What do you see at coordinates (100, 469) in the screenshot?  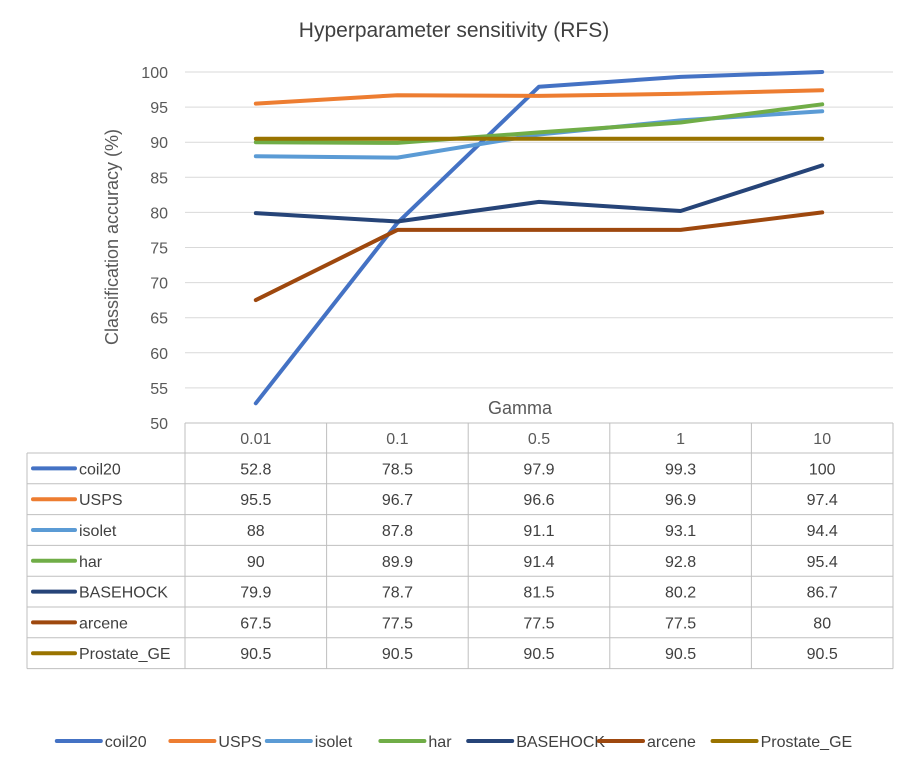 I see `table-series-name: coil20` at bounding box center [100, 469].